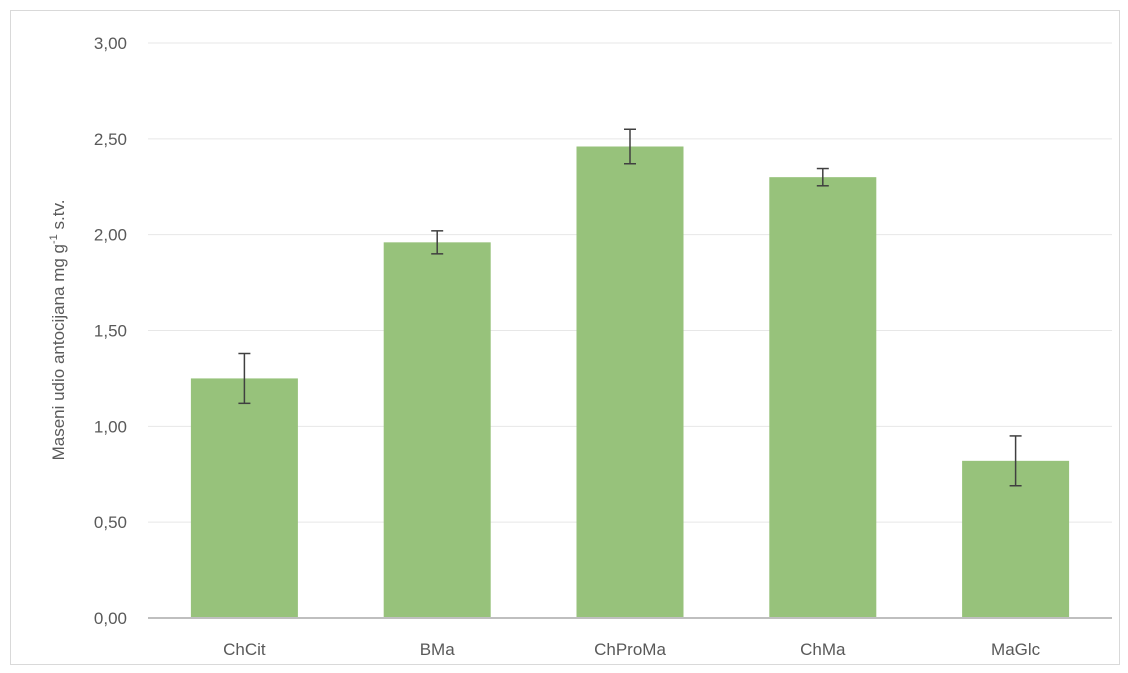  What do you see at coordinates (110, 426) in the screenshot?
I see `y-tick-label: 1,00` at bounding box center [110, 426].